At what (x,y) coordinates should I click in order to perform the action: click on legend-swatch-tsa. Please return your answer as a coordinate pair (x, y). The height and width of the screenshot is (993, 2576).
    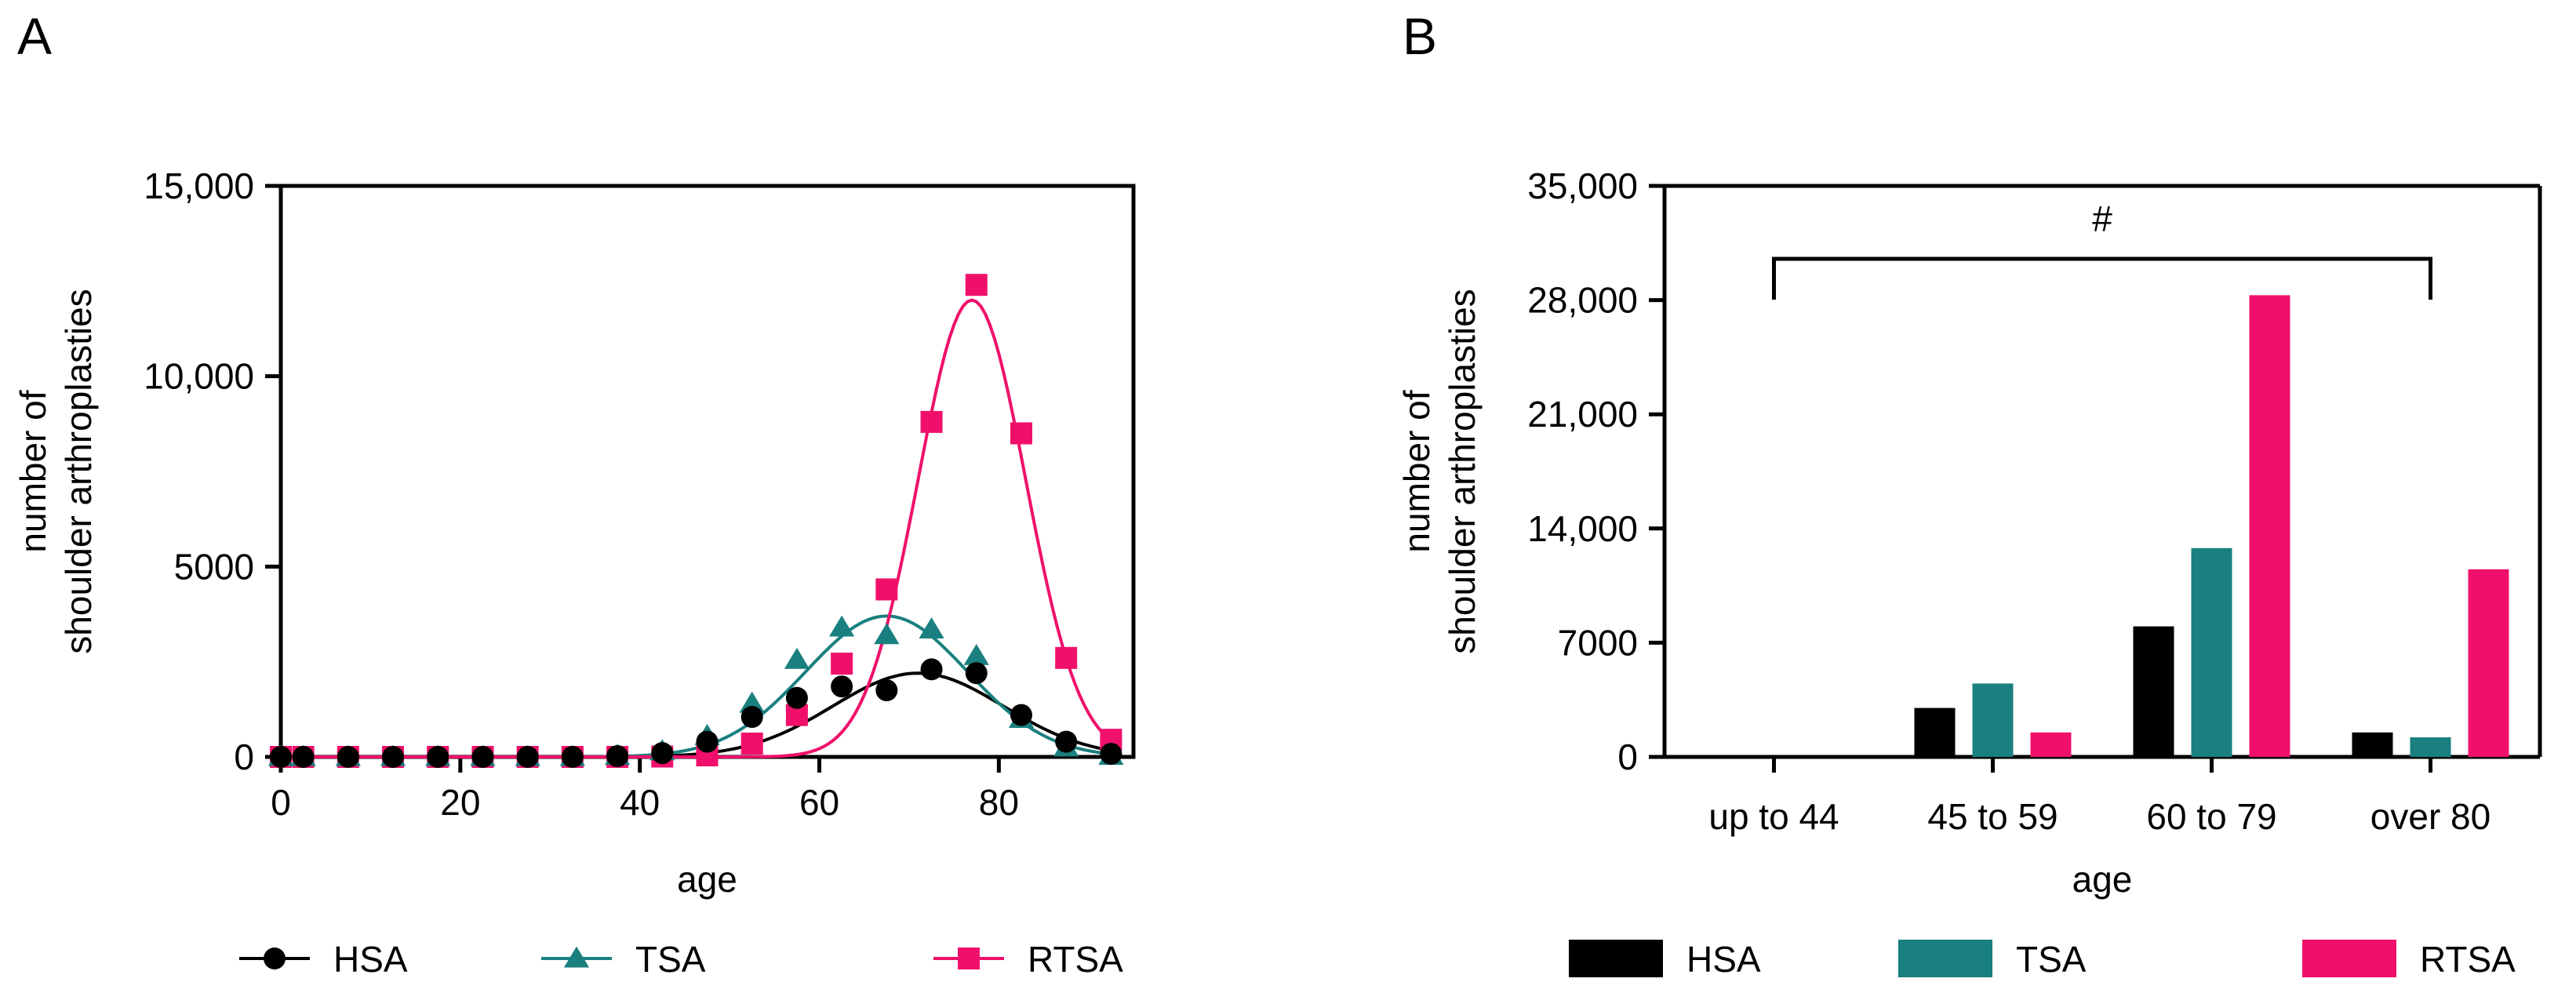
    Looking at the image, I should click on (1945, 959).